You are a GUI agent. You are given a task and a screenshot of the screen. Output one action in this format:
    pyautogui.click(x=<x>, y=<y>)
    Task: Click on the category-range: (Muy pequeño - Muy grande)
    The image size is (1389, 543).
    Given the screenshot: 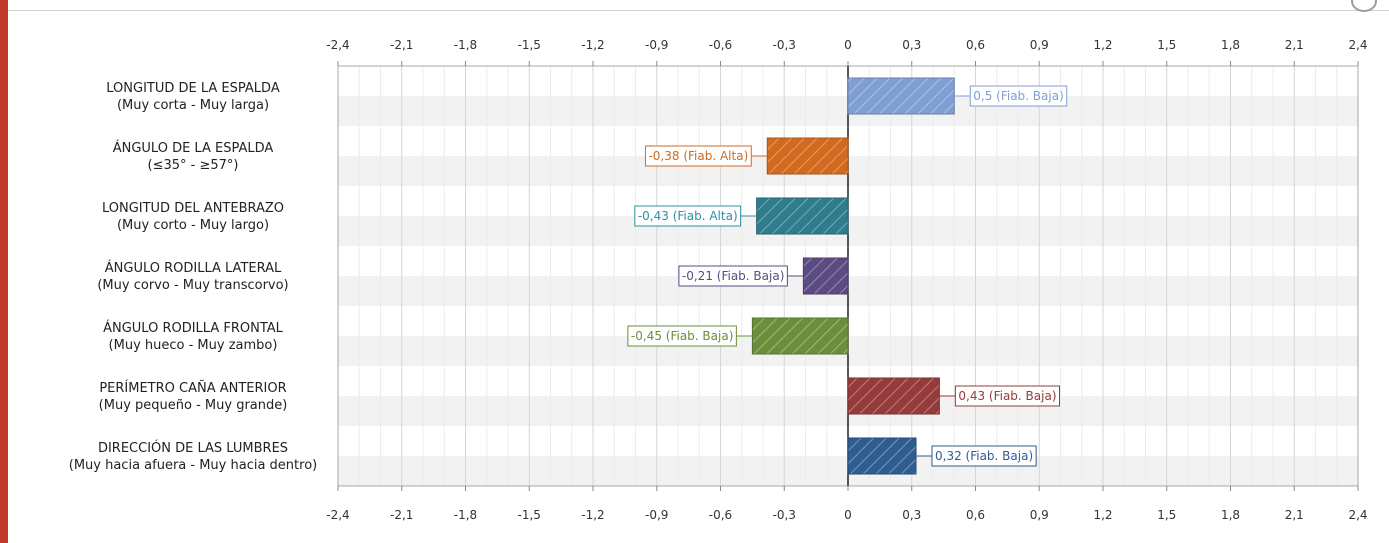 What is the action you would take?
    pyautogui.click(x=193, y=405)
    